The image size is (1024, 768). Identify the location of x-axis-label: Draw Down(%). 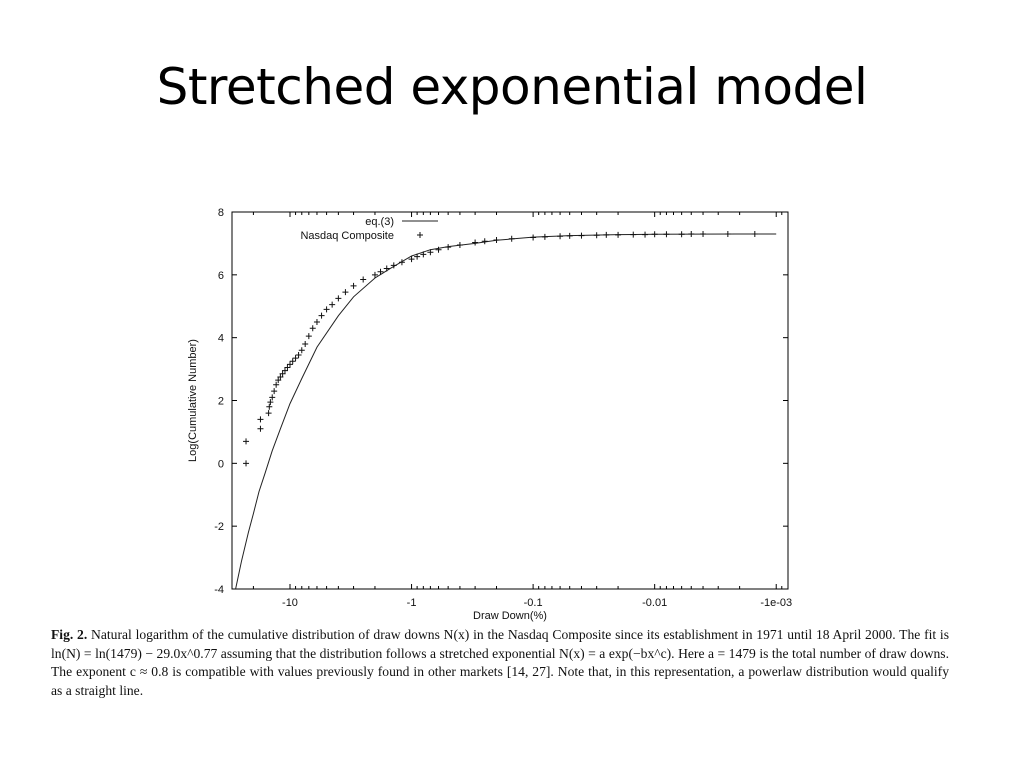
(510, 616).